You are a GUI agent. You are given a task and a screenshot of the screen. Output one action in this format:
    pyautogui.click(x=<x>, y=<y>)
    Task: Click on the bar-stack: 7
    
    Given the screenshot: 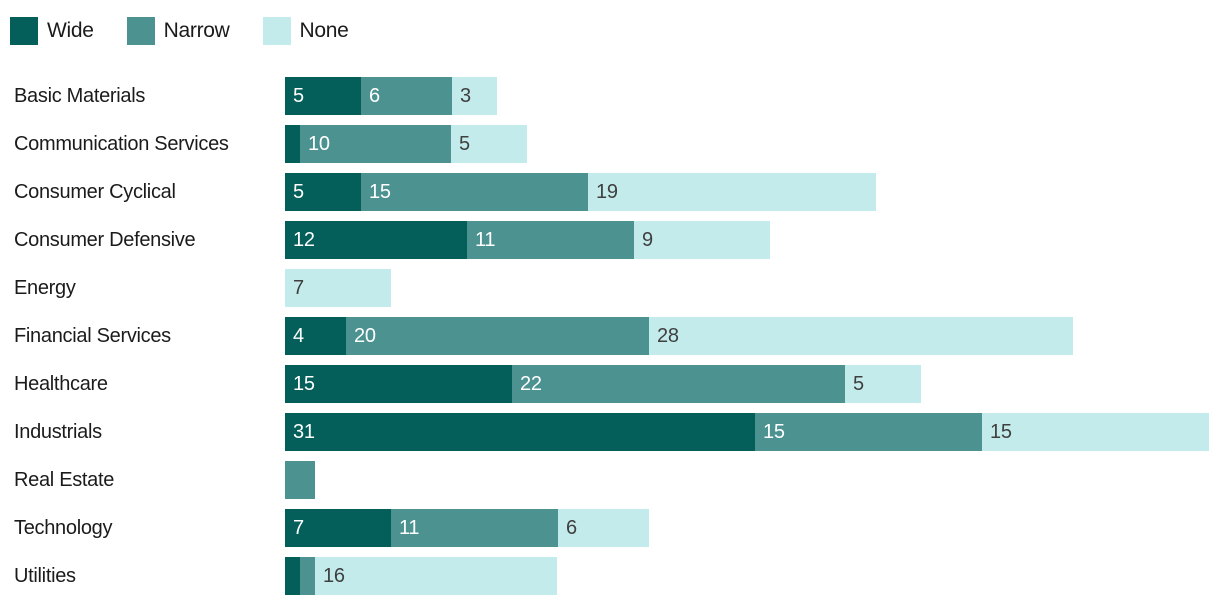 What is the action you would take?
    pyautogui.click(x=338, y=288)
    